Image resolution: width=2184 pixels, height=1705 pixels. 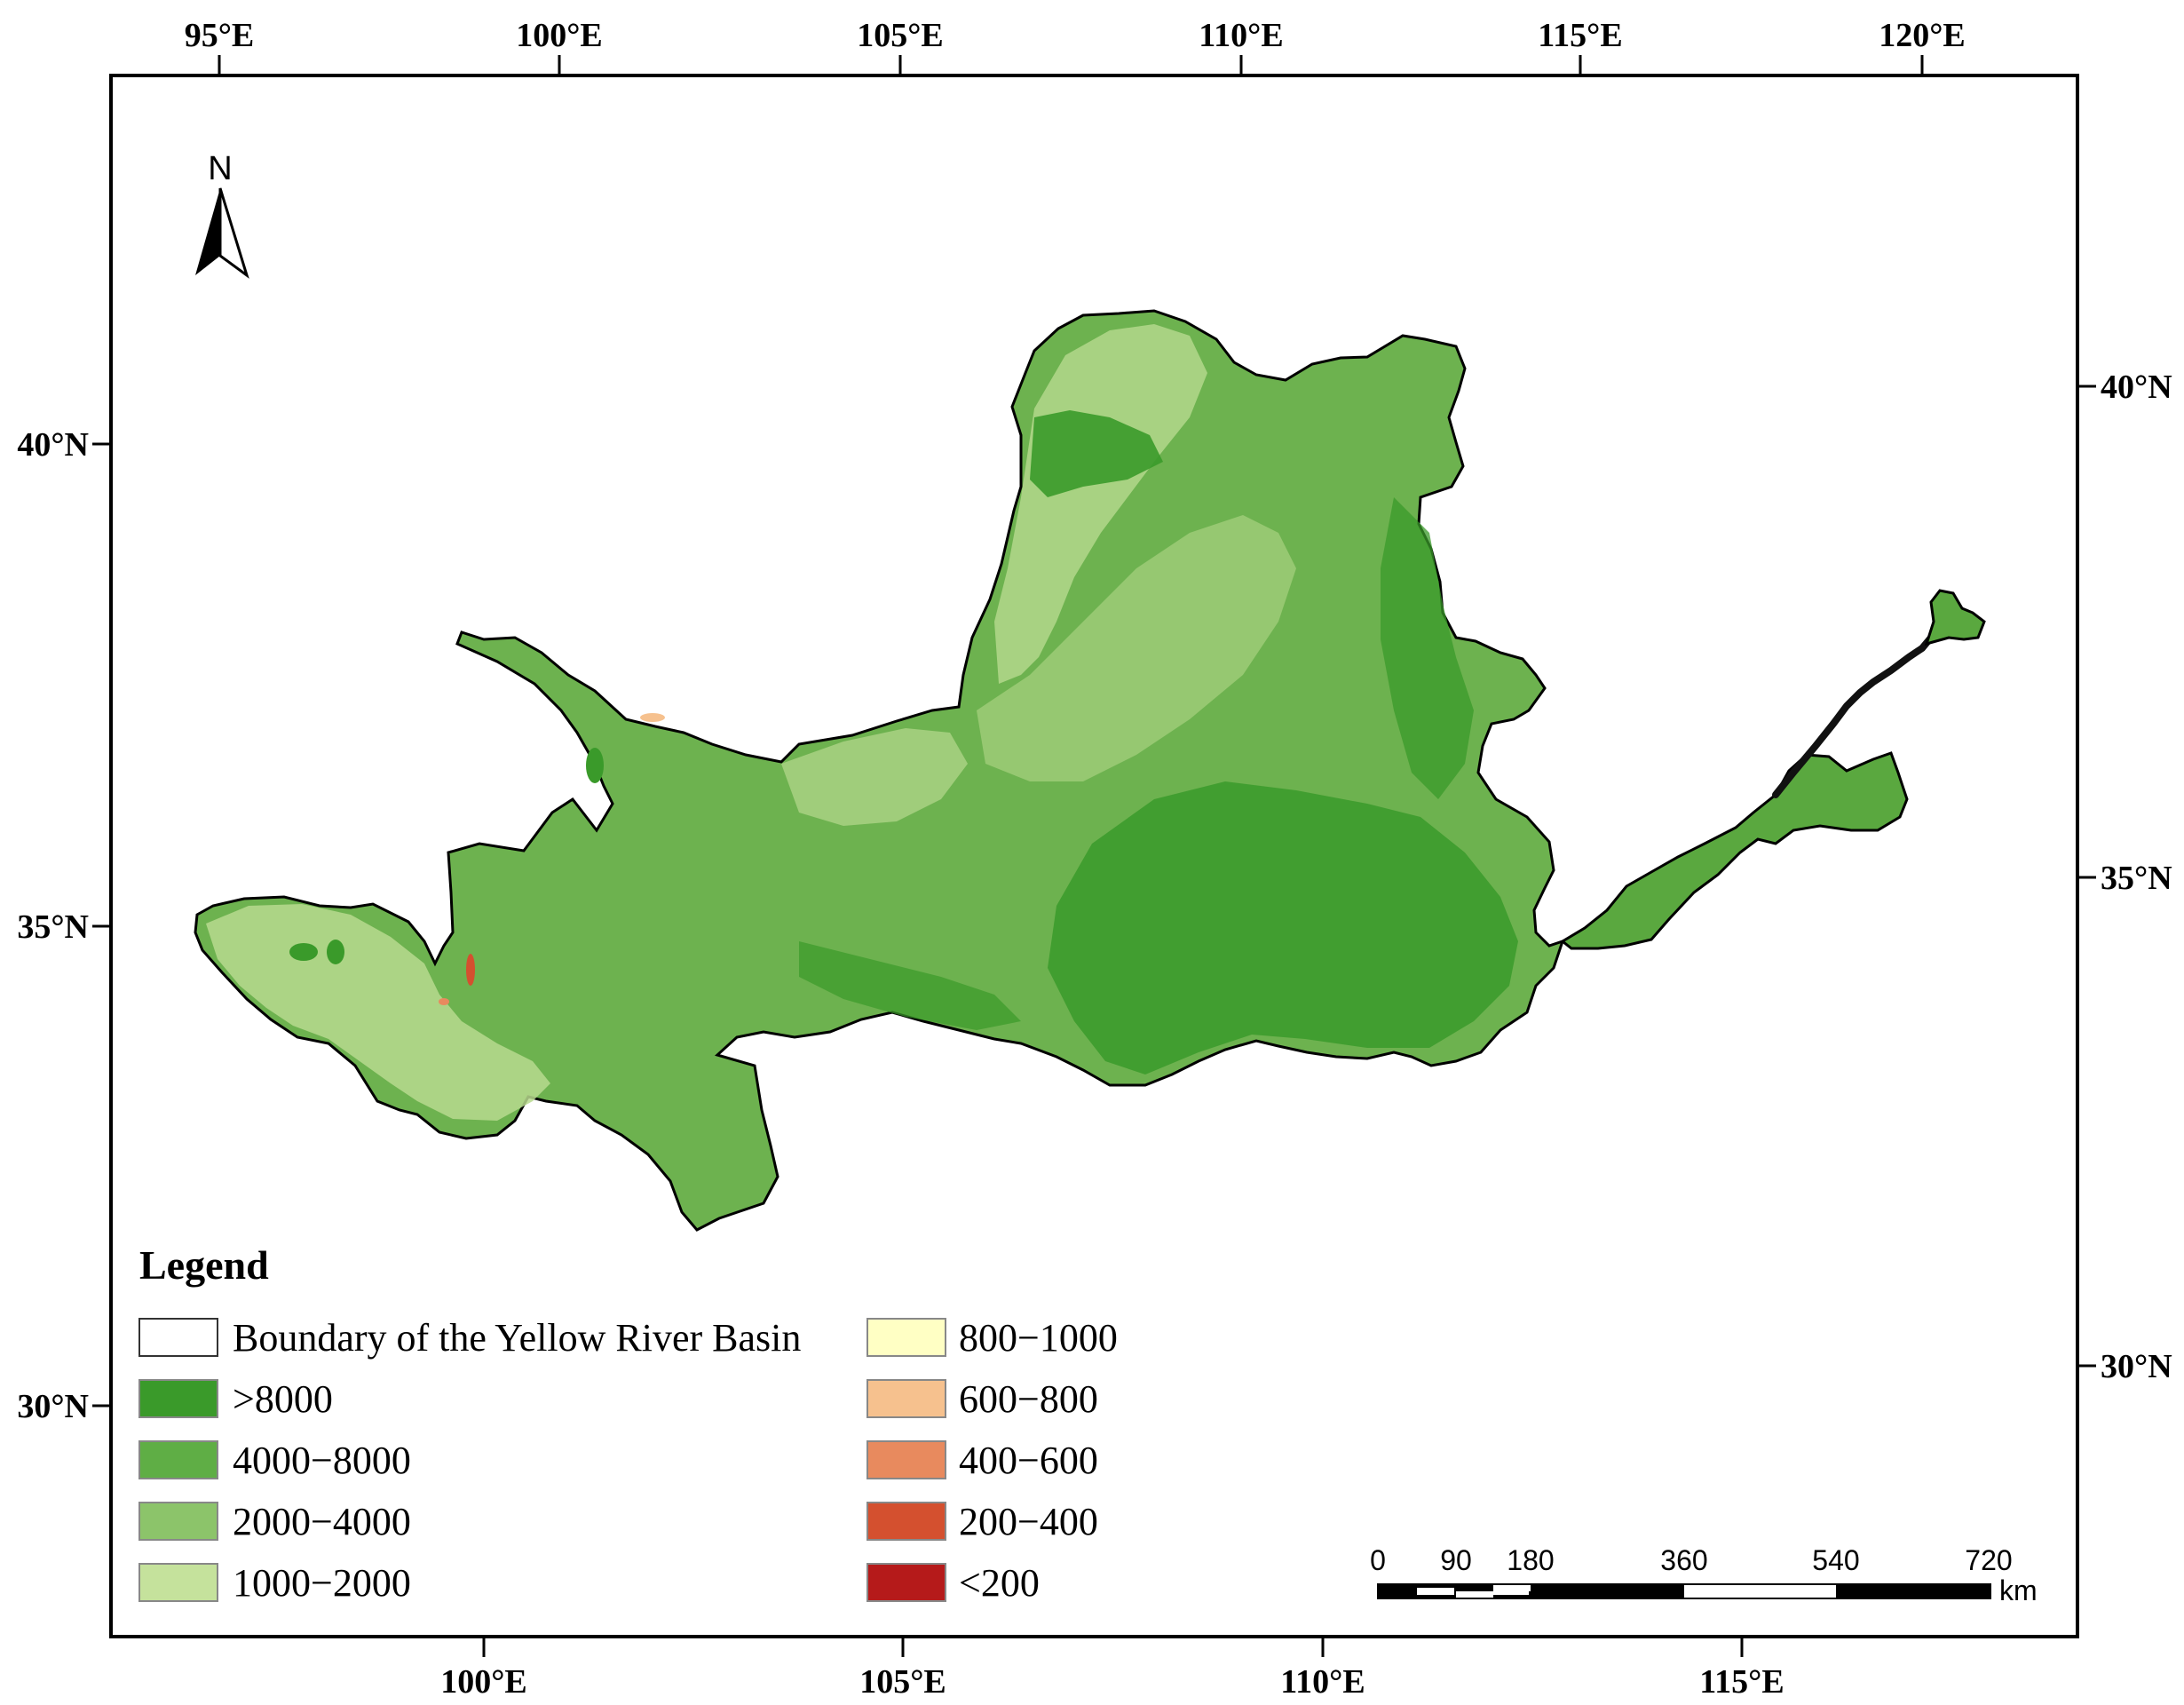 I want to click on legend-label: <200, so click(x=999, y=1583).